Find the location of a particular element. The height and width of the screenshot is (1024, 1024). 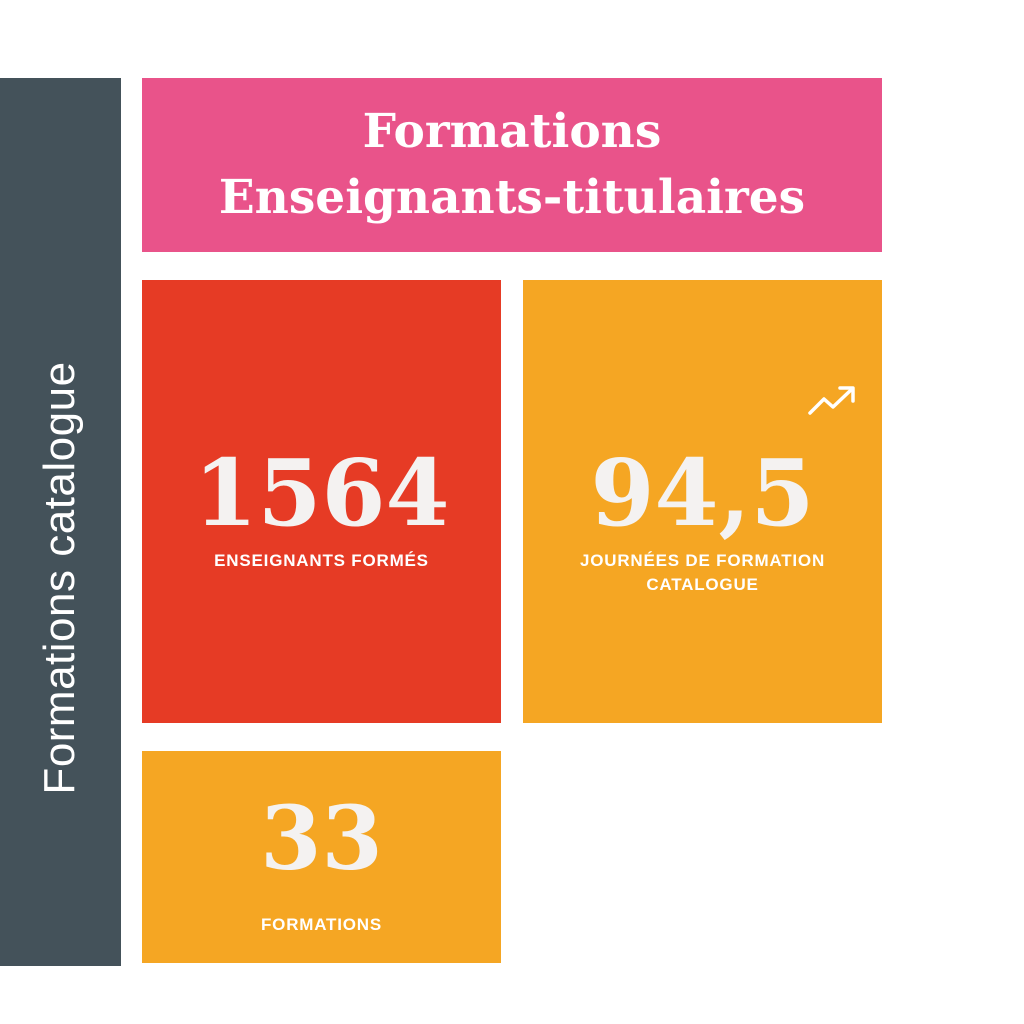

days-label-line-1: JOURNÉES DE FORMATION is located at coordinates (702, 560).